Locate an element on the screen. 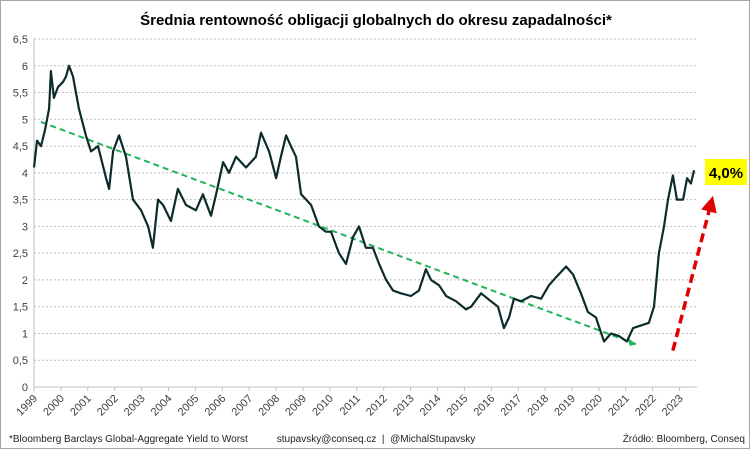 The height and width of the screenshot is (449, 750). growth-arrow-shaft is located at coordinates (691, 281).